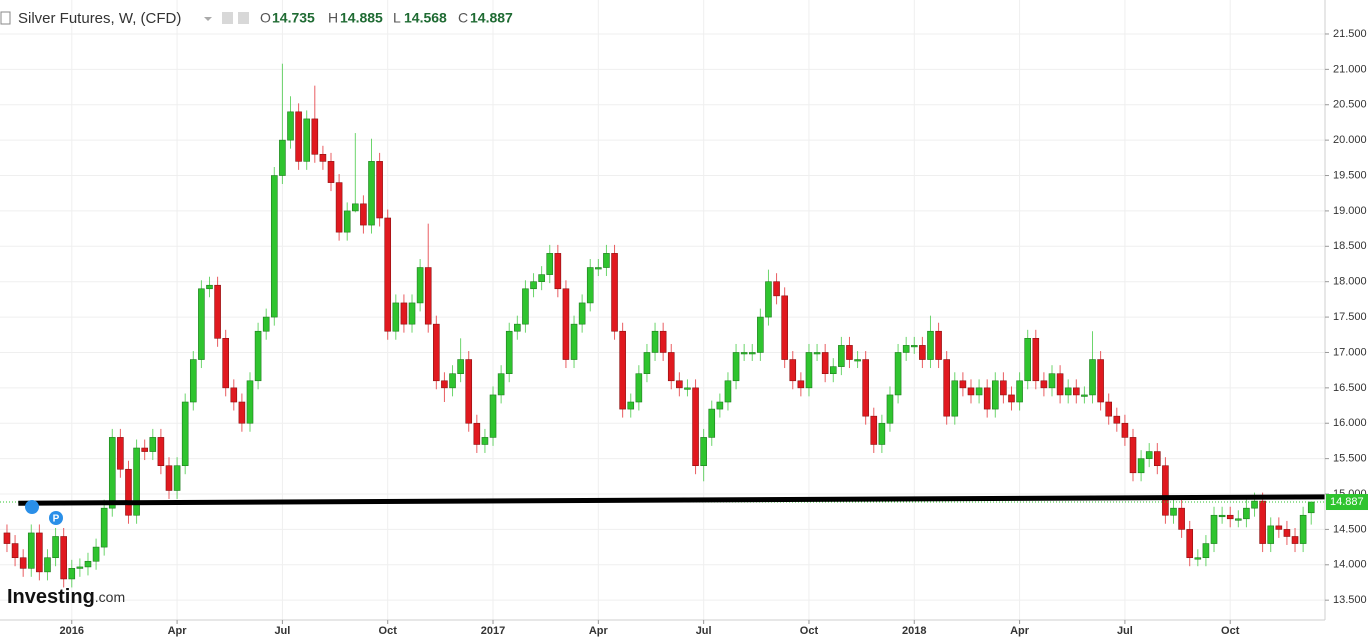 The width and height of the screenshot is (1368, 637). I want to click on y-tick-label: 18.000, so click(1350, 282).